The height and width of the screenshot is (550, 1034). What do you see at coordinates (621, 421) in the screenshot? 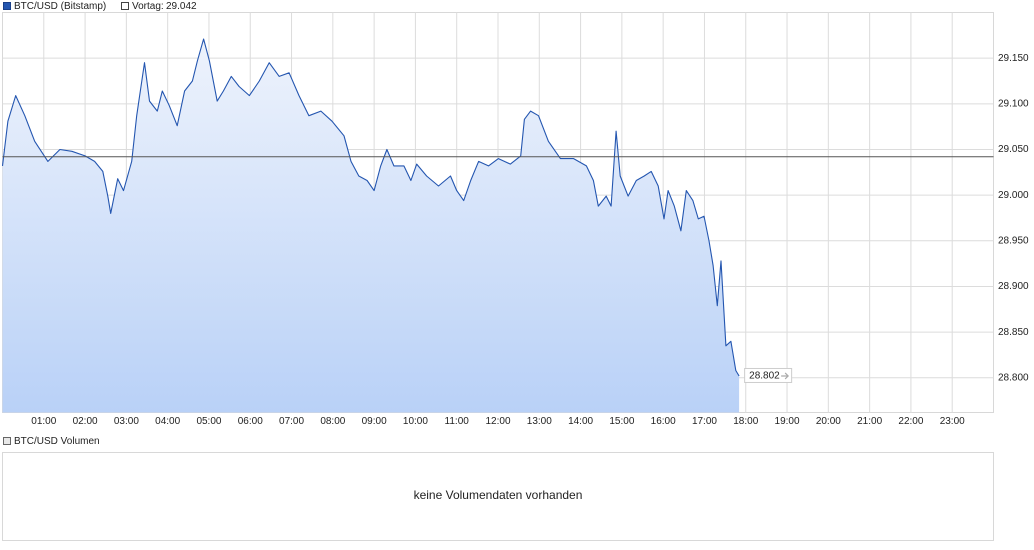
I see `x-tick-label: 15:00` at bounding box center [621, 421].